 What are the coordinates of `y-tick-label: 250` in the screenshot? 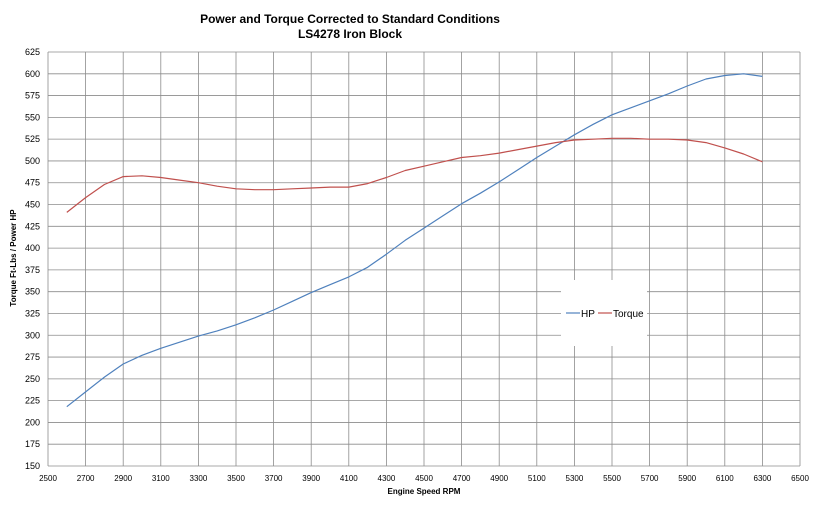 It's located at (32, 379).